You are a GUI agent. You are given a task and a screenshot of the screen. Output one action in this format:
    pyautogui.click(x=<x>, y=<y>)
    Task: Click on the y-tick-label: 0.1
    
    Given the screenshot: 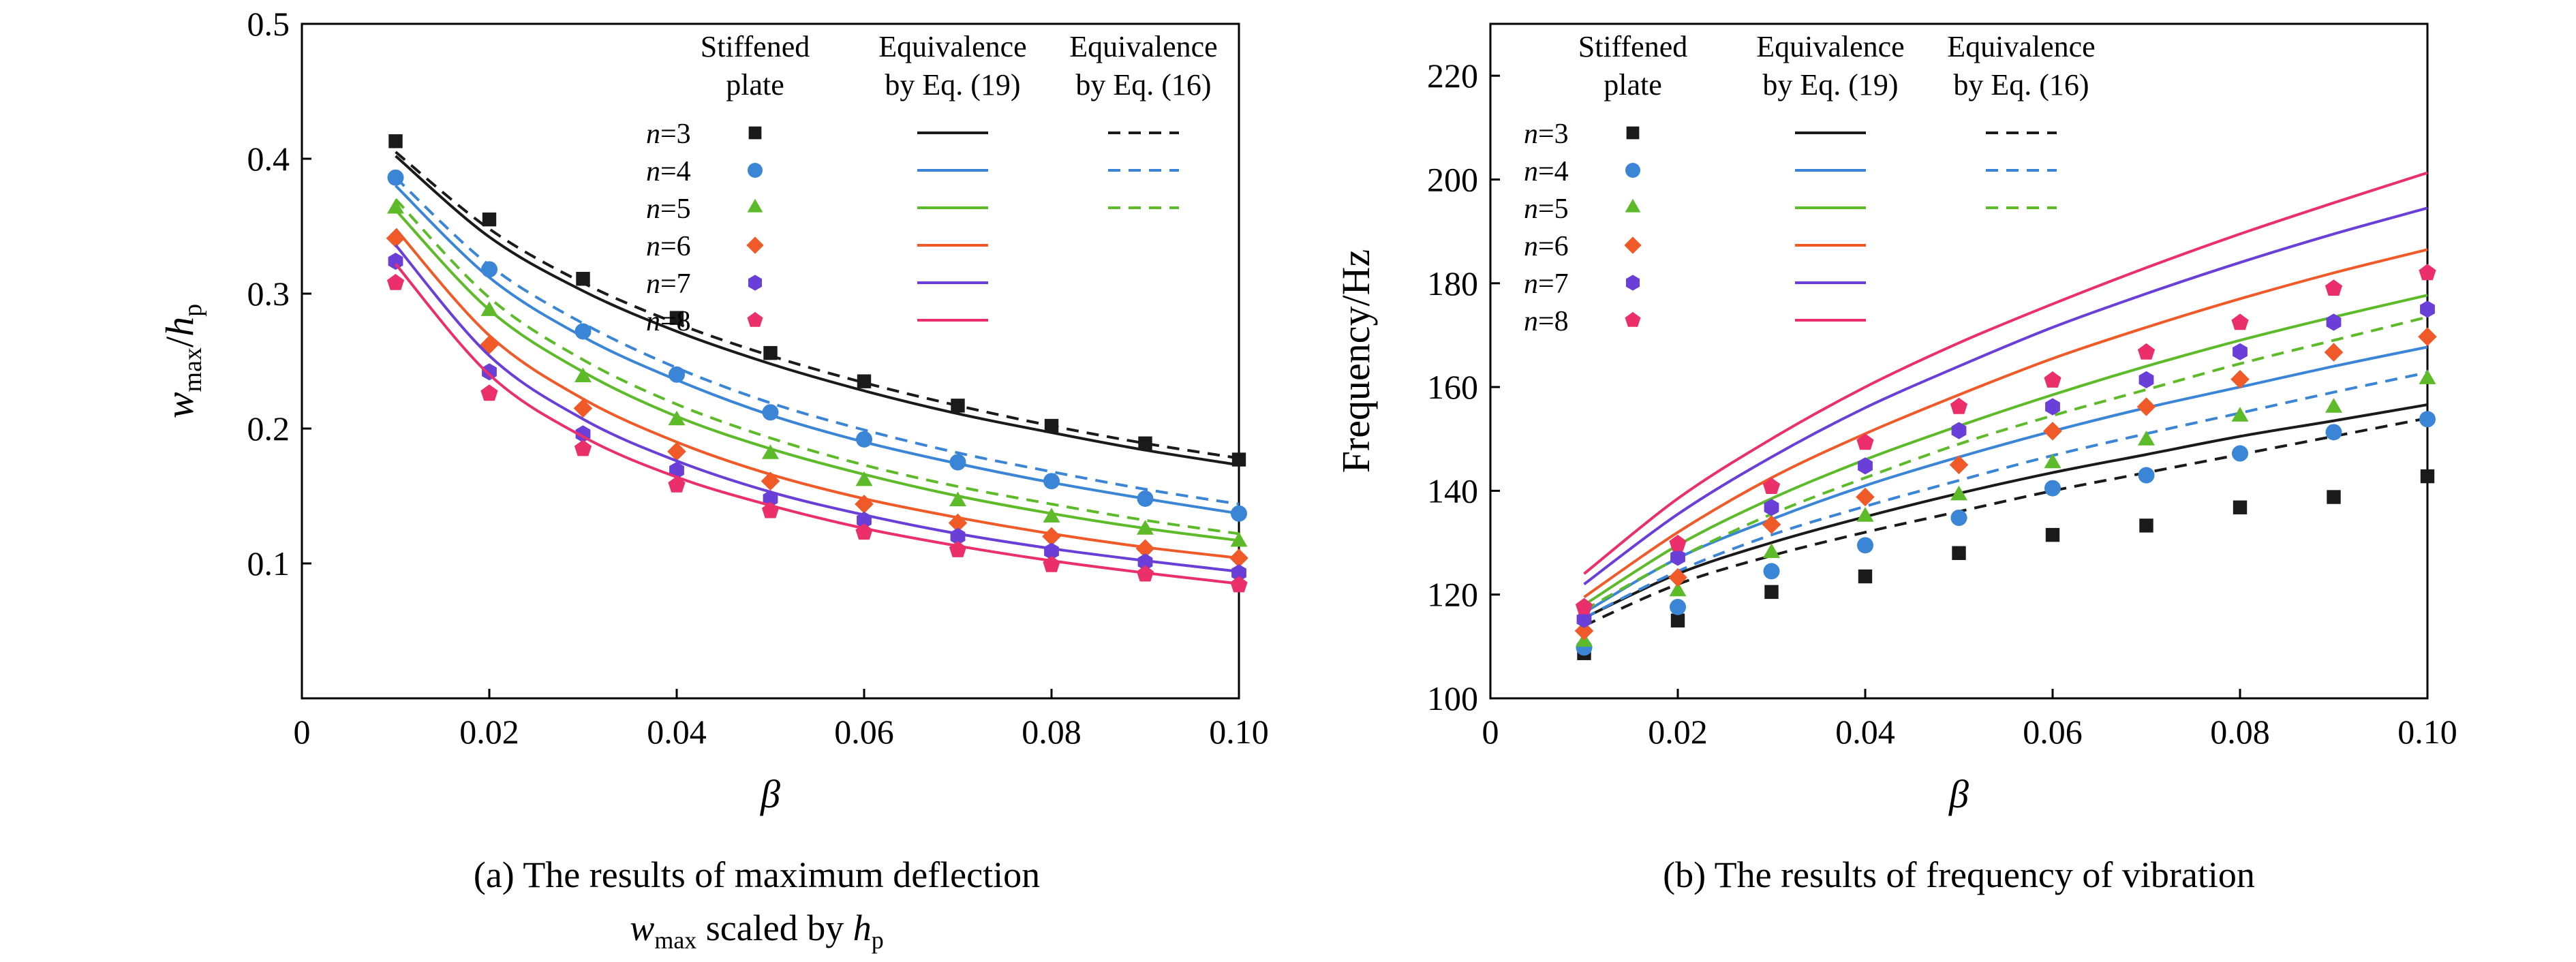 What is the action you would take?
    pyautogui.click(x=268, y=563)
    